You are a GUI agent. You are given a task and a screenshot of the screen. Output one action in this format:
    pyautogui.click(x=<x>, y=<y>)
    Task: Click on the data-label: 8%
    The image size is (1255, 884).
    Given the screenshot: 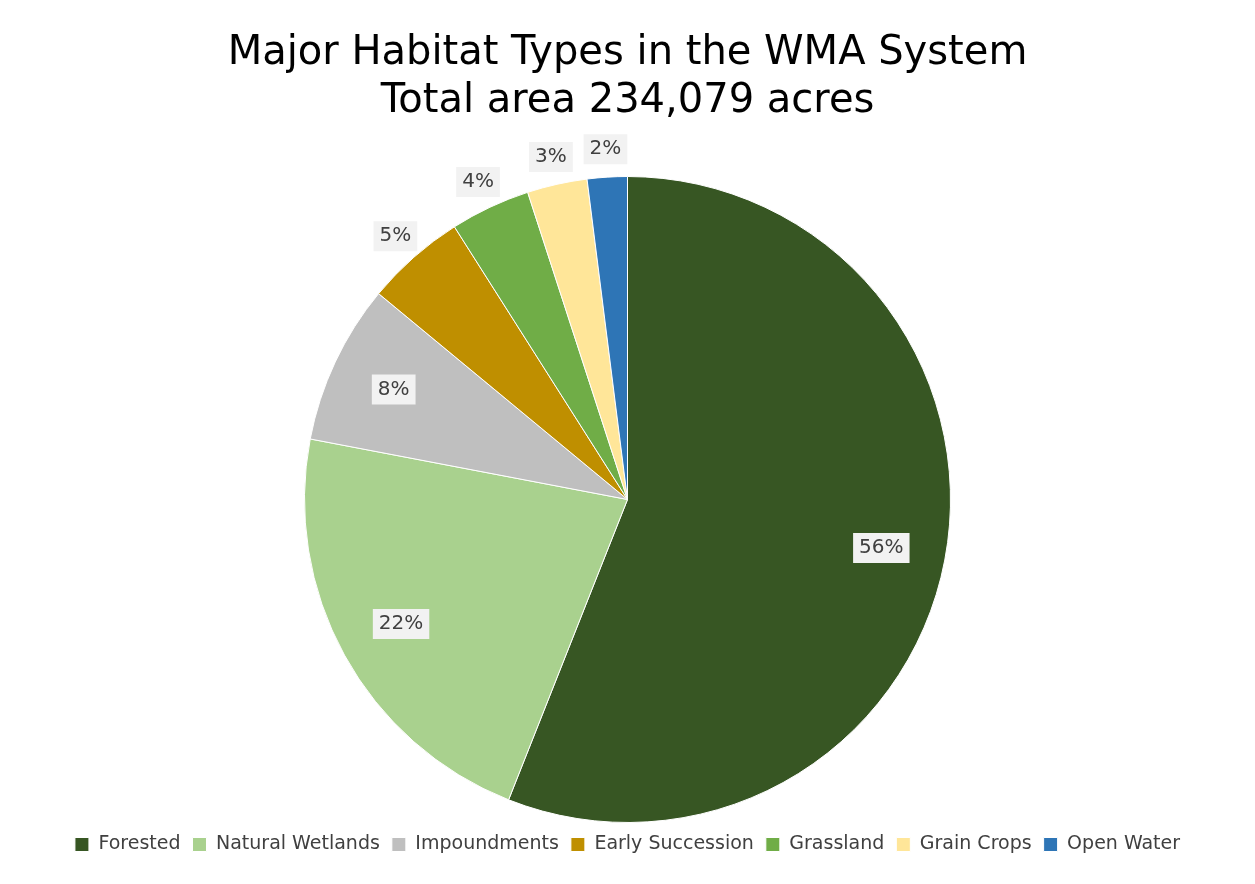 What is the action you would take?
    pyautogui.click(x=393, y=387)
    